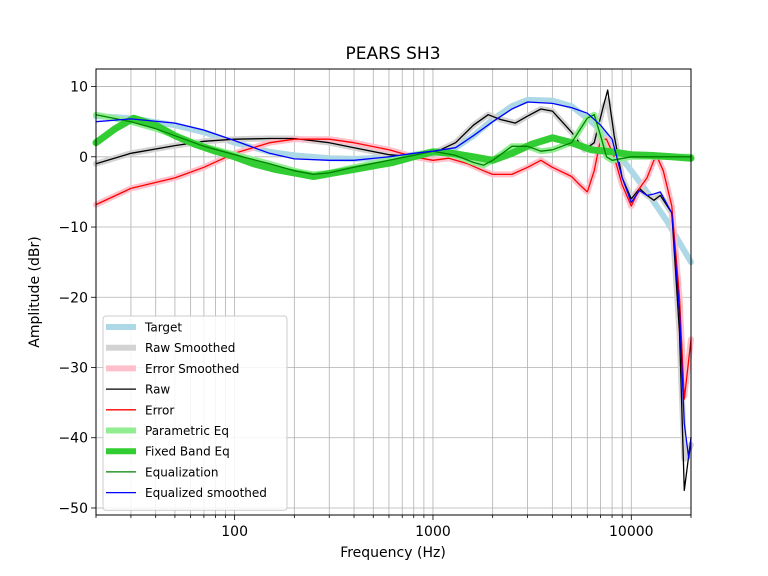 The width and height of the screenshot is (768, 576). What do you see at coordinates (157, 390) in the screenshot?
I see `legend-label-raw: Raw` at bounding box center [157, 390].